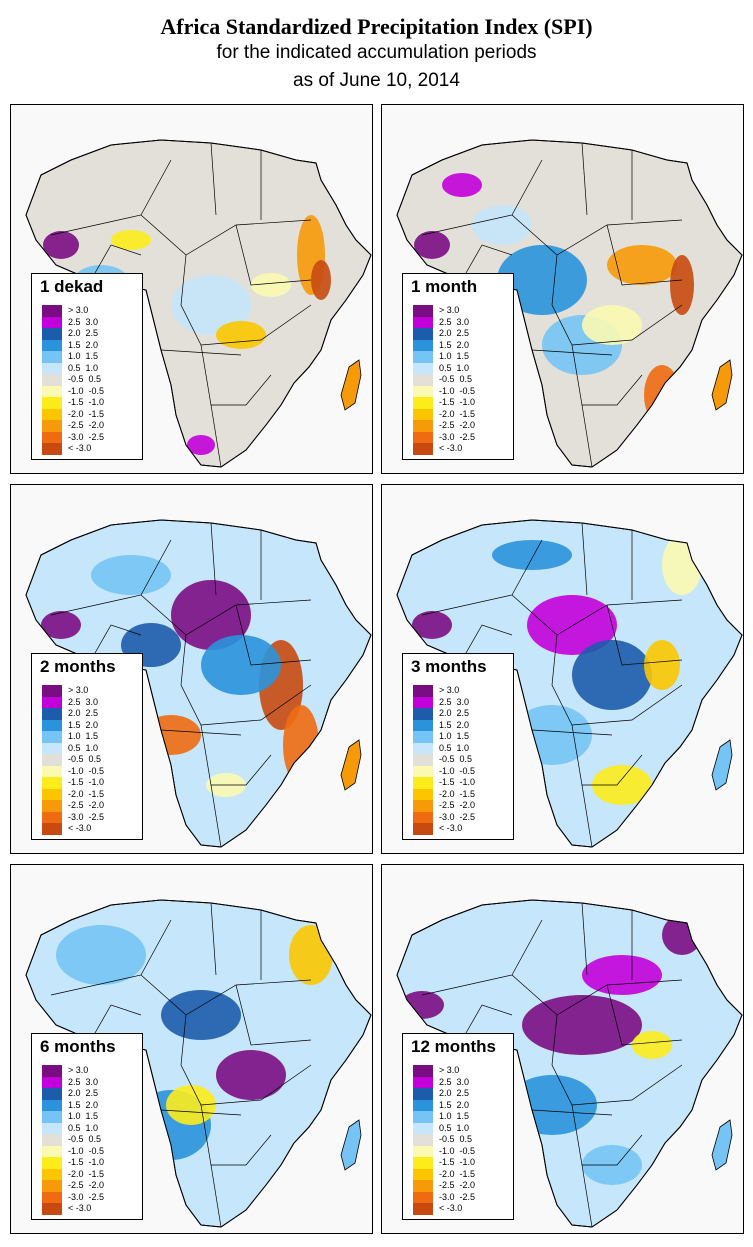 This screenshot has width=753, height=1247. I want to click on africa-map, so click(569, 303).